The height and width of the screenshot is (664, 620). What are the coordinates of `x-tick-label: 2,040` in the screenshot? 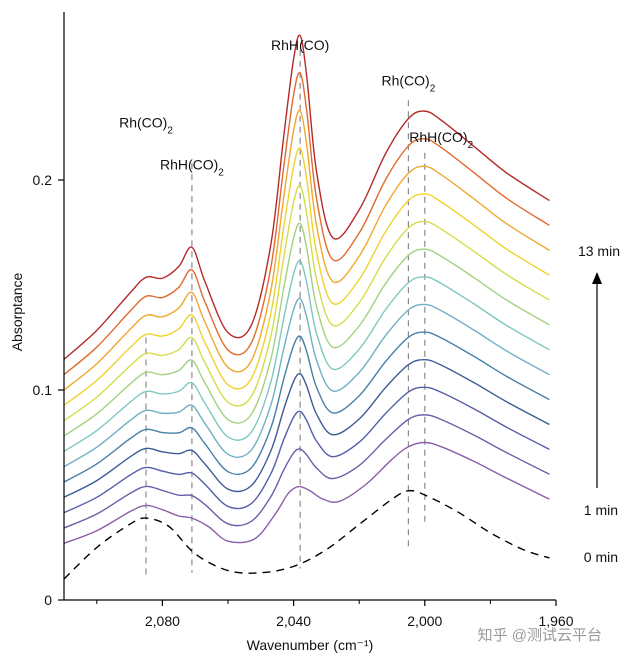 It's located at (293, 621).